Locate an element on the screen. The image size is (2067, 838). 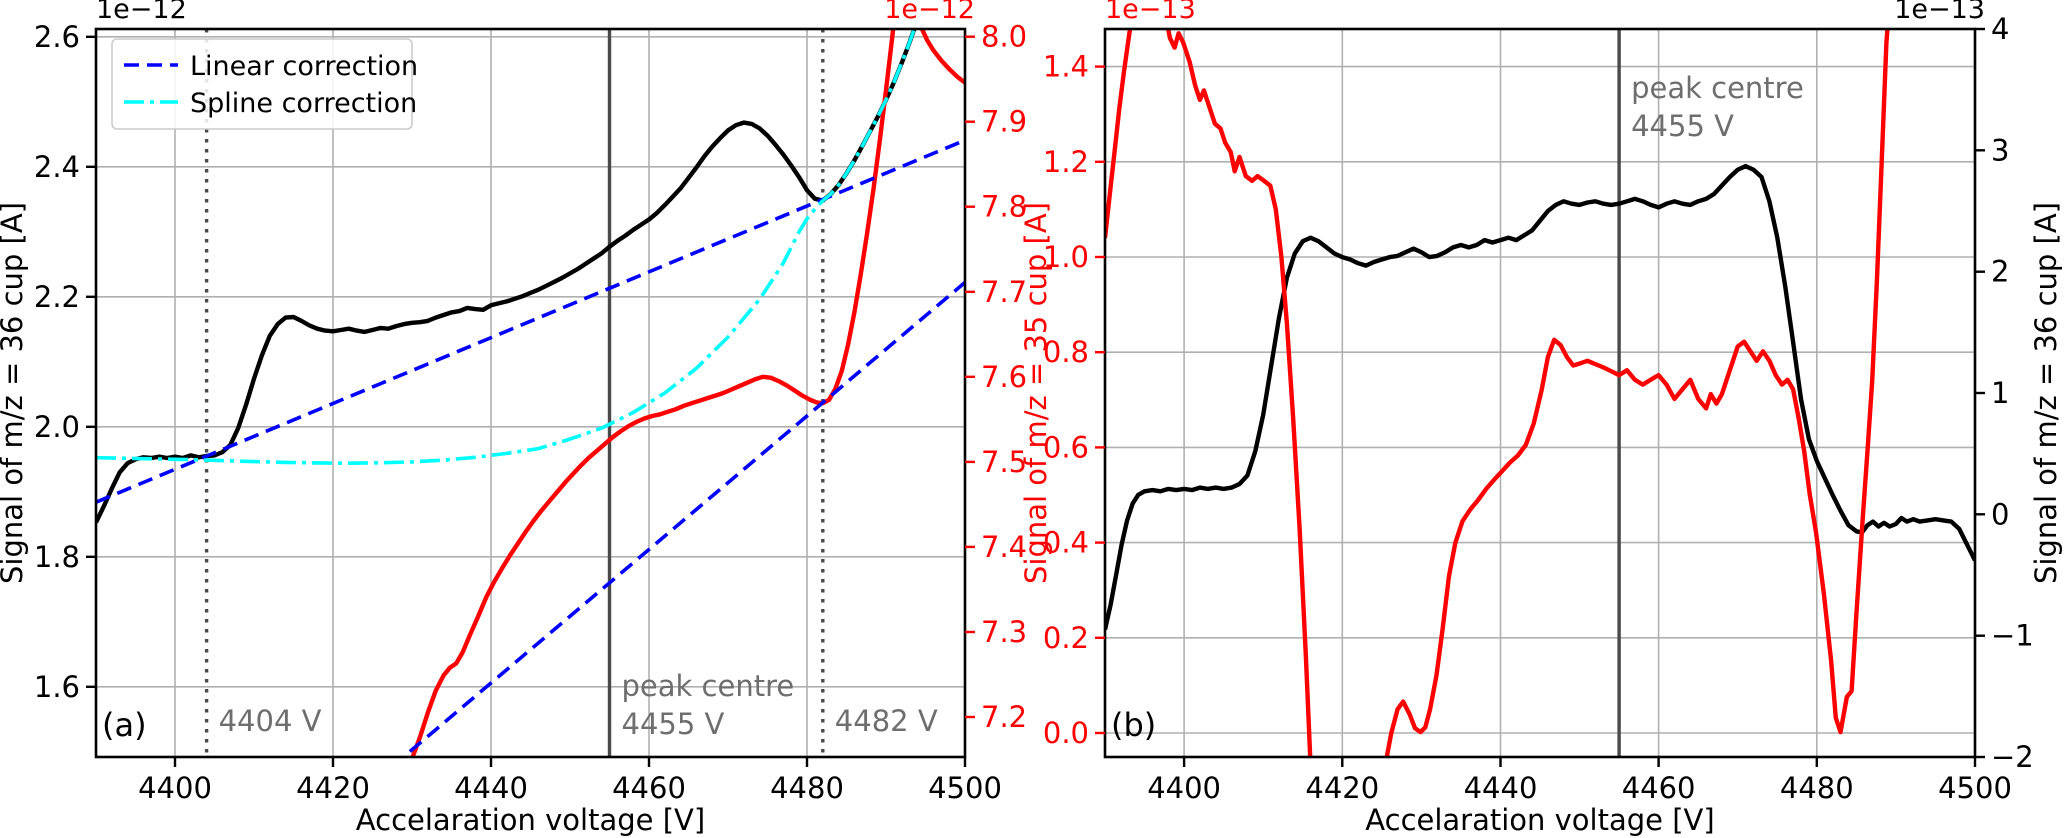
corner-label-b: (b) is located at coordinates (1133, 725).